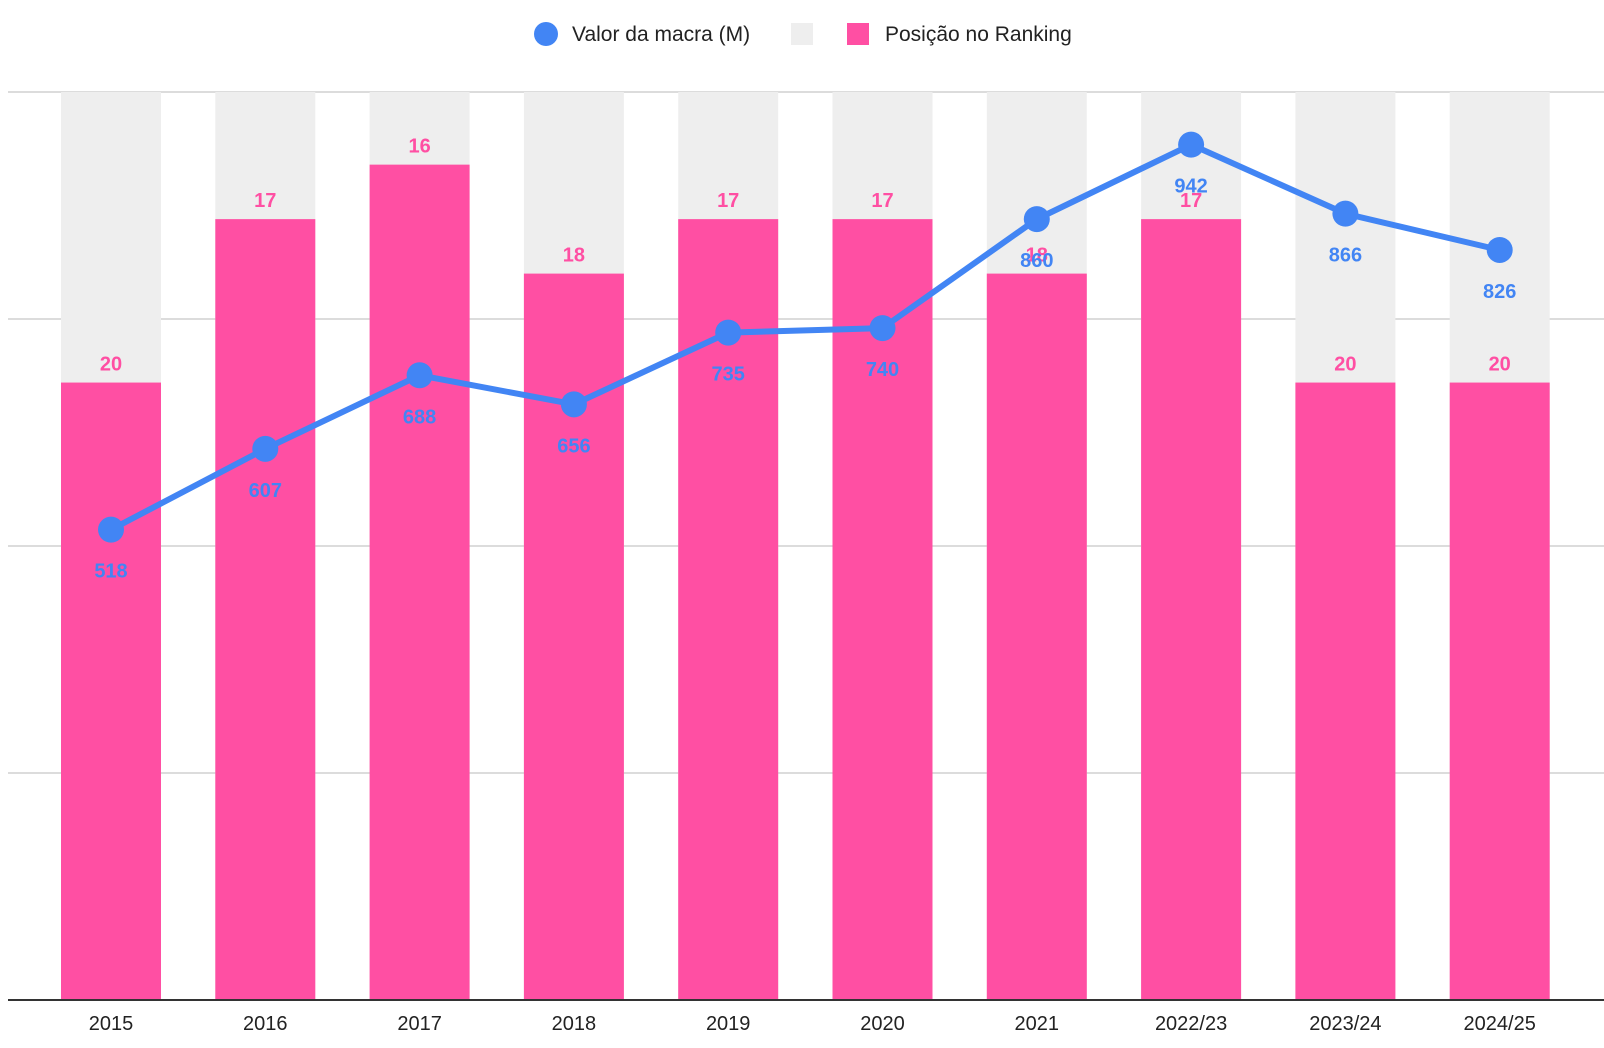  What do you see at coordinates (1500, 1024) in the screenshot?
I see `x-tick-label: 2024/25` at bounding box center [1500, 1024].